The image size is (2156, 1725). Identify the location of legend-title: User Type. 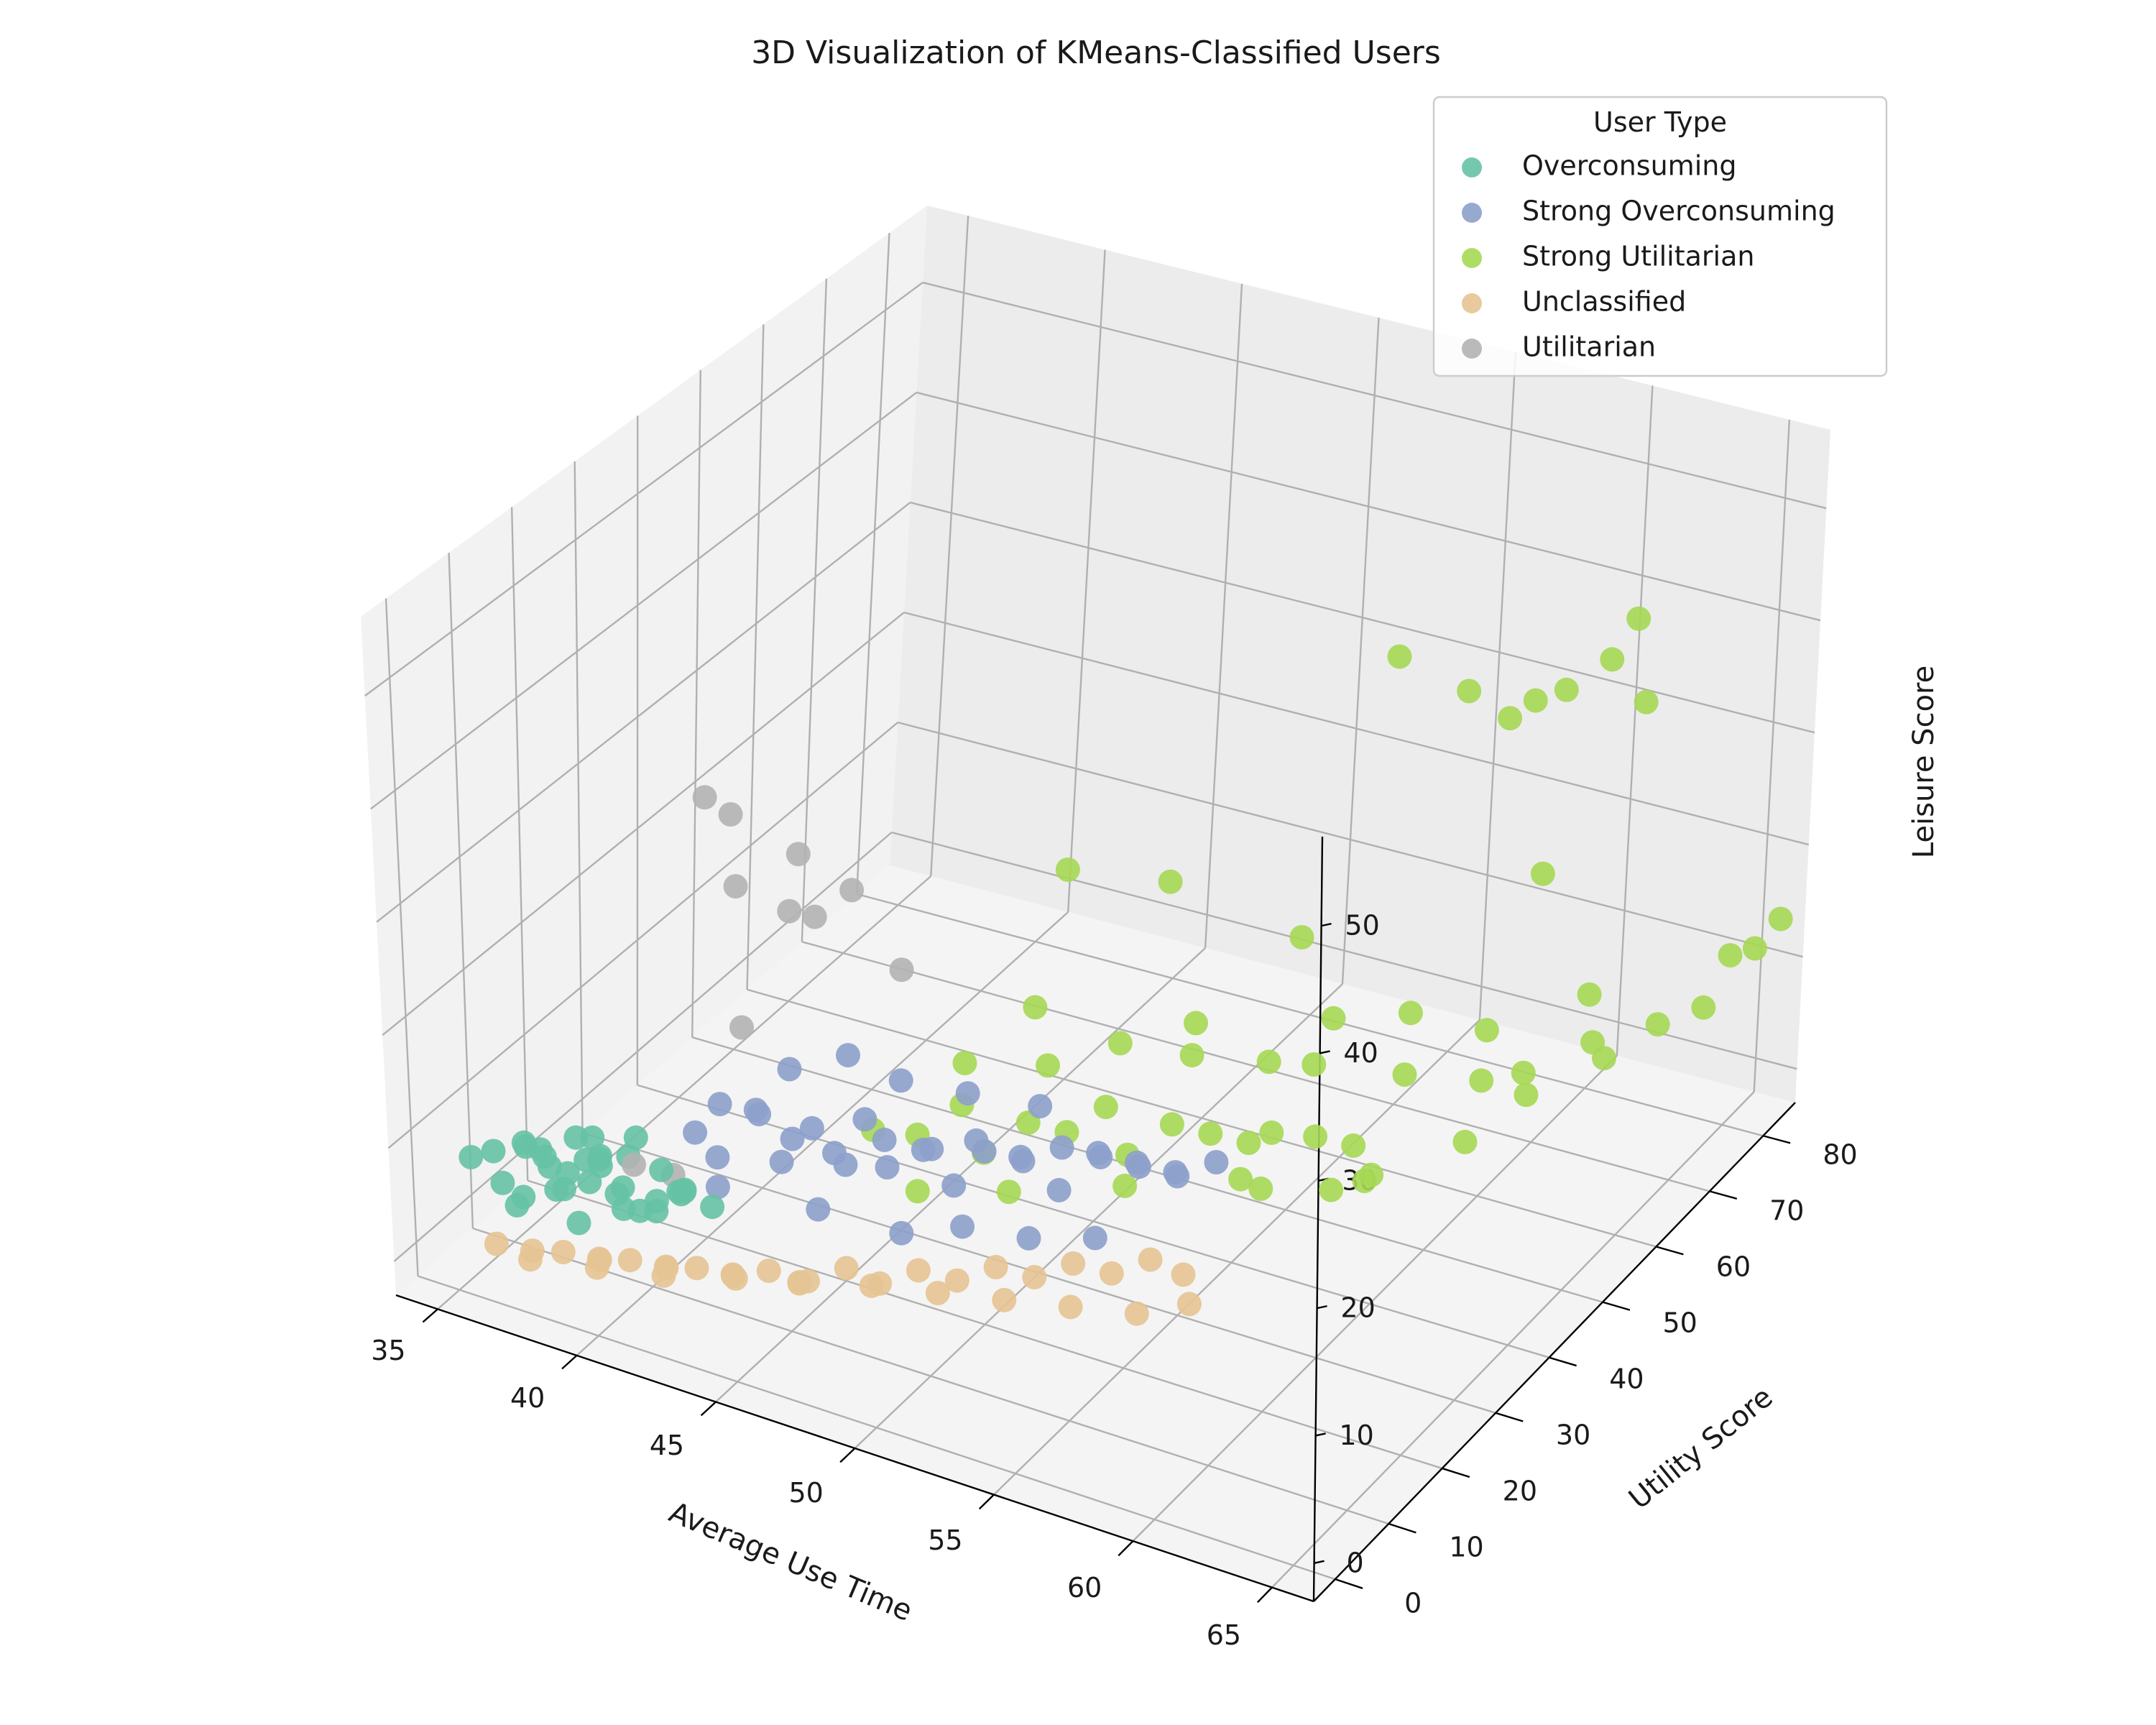
(1660, 122).